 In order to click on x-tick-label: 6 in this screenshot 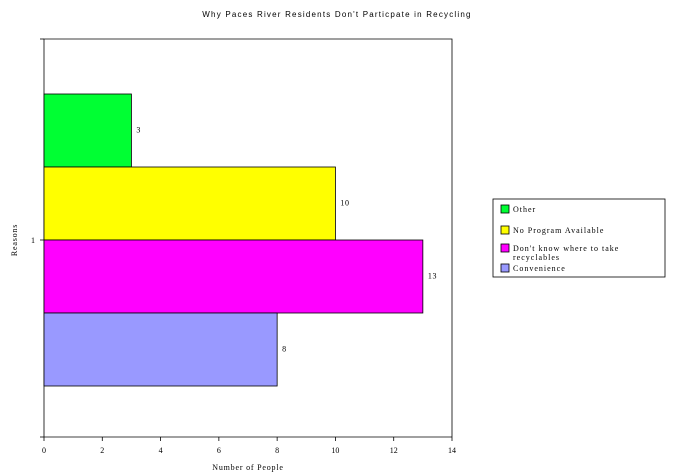, I will do `click(219, 450)`.